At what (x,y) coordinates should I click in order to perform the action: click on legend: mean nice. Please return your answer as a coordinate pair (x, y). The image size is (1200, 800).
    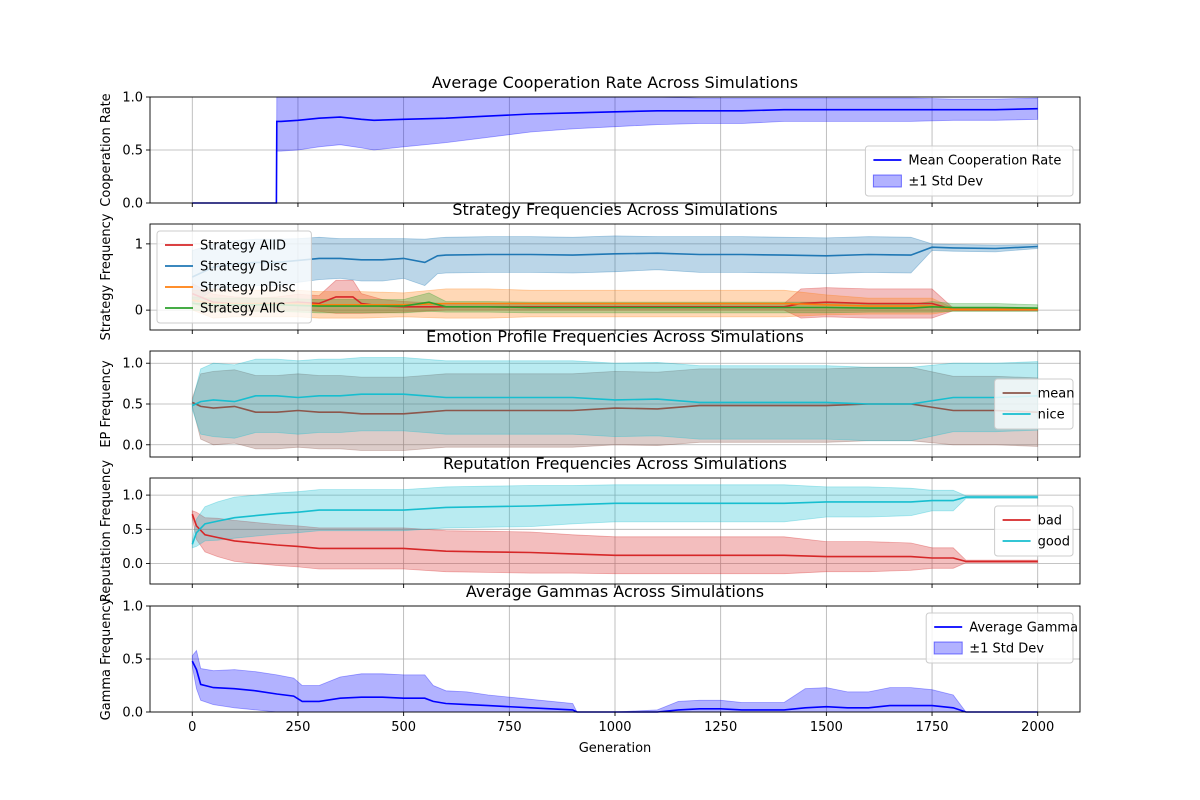
    Looking at the image, I should click on (1034, 404).